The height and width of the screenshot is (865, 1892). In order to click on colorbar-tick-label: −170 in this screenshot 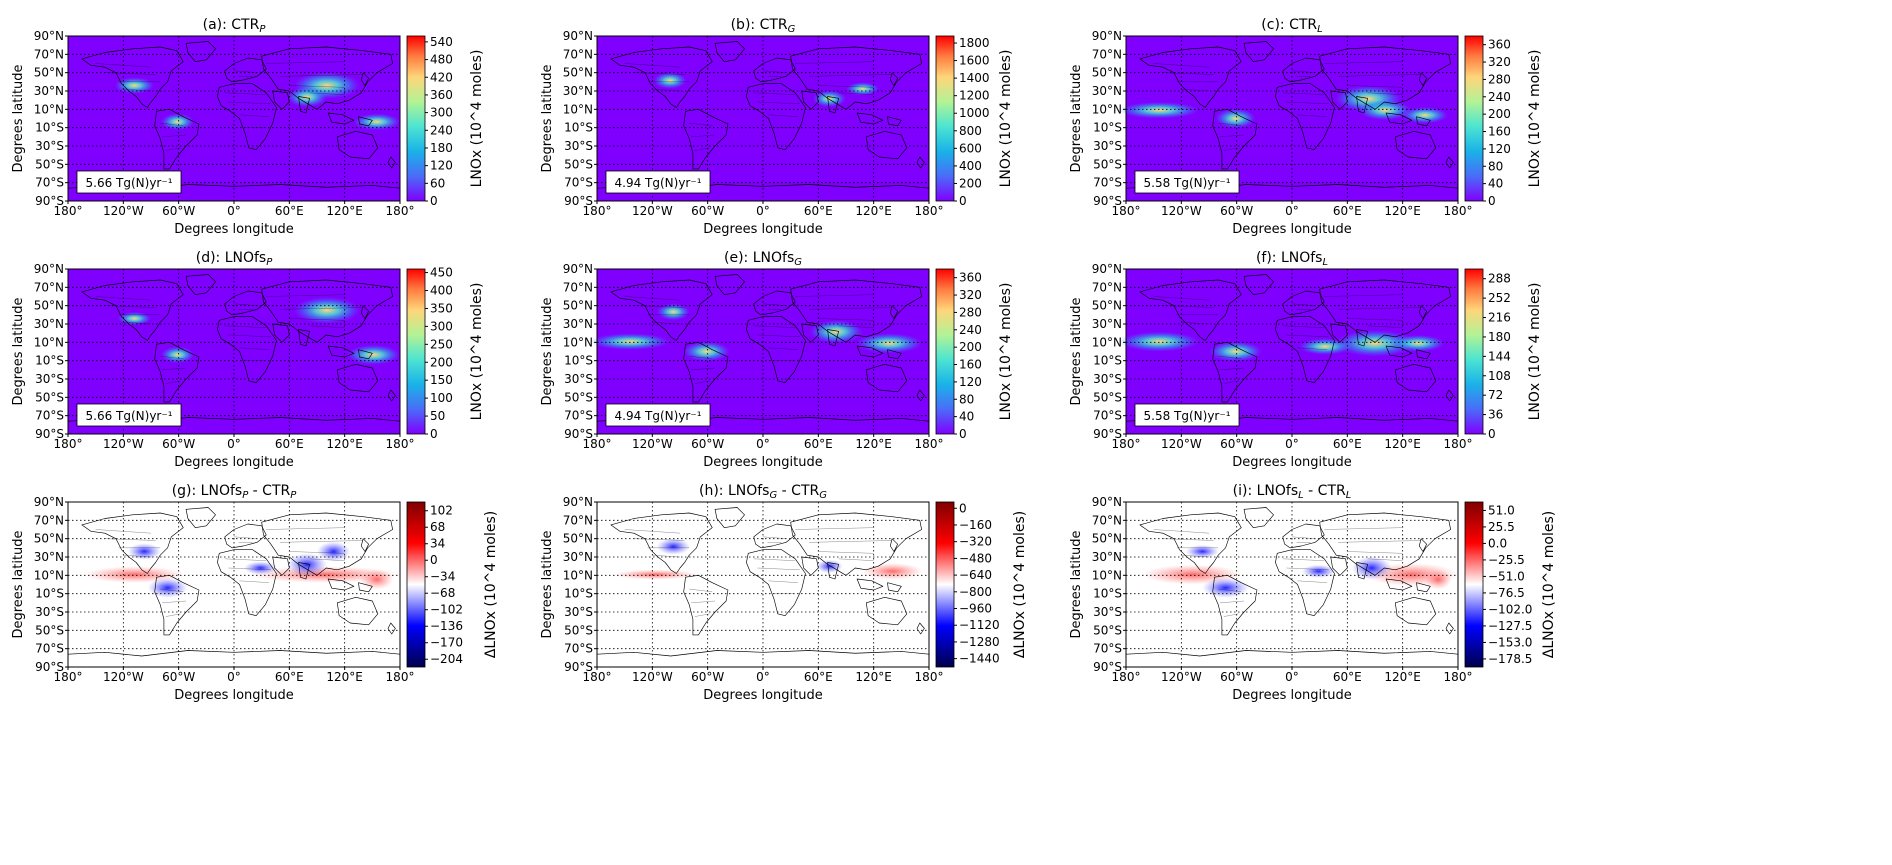, I will do `click(446, 643)`.